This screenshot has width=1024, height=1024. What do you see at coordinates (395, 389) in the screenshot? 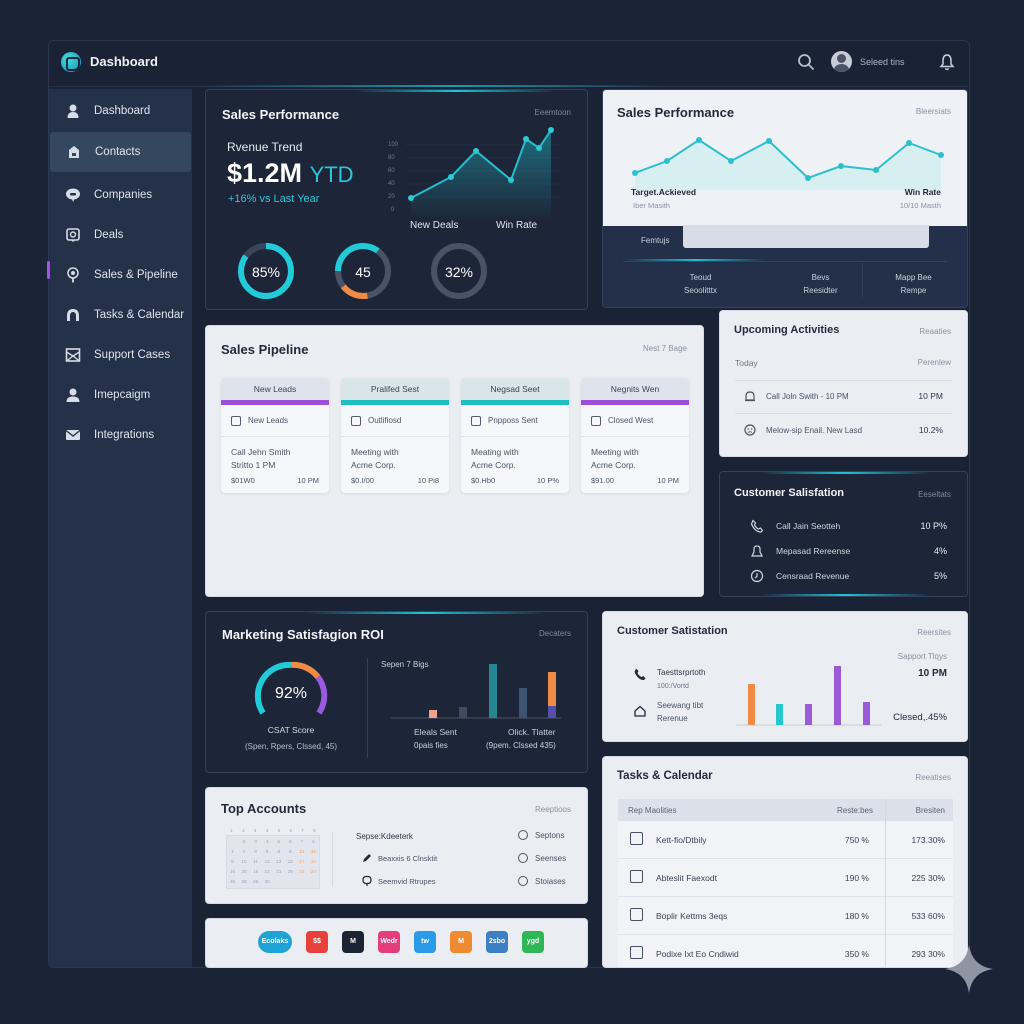
I see `column-header: Pralifed Sest` at bounding box center [395, 389].